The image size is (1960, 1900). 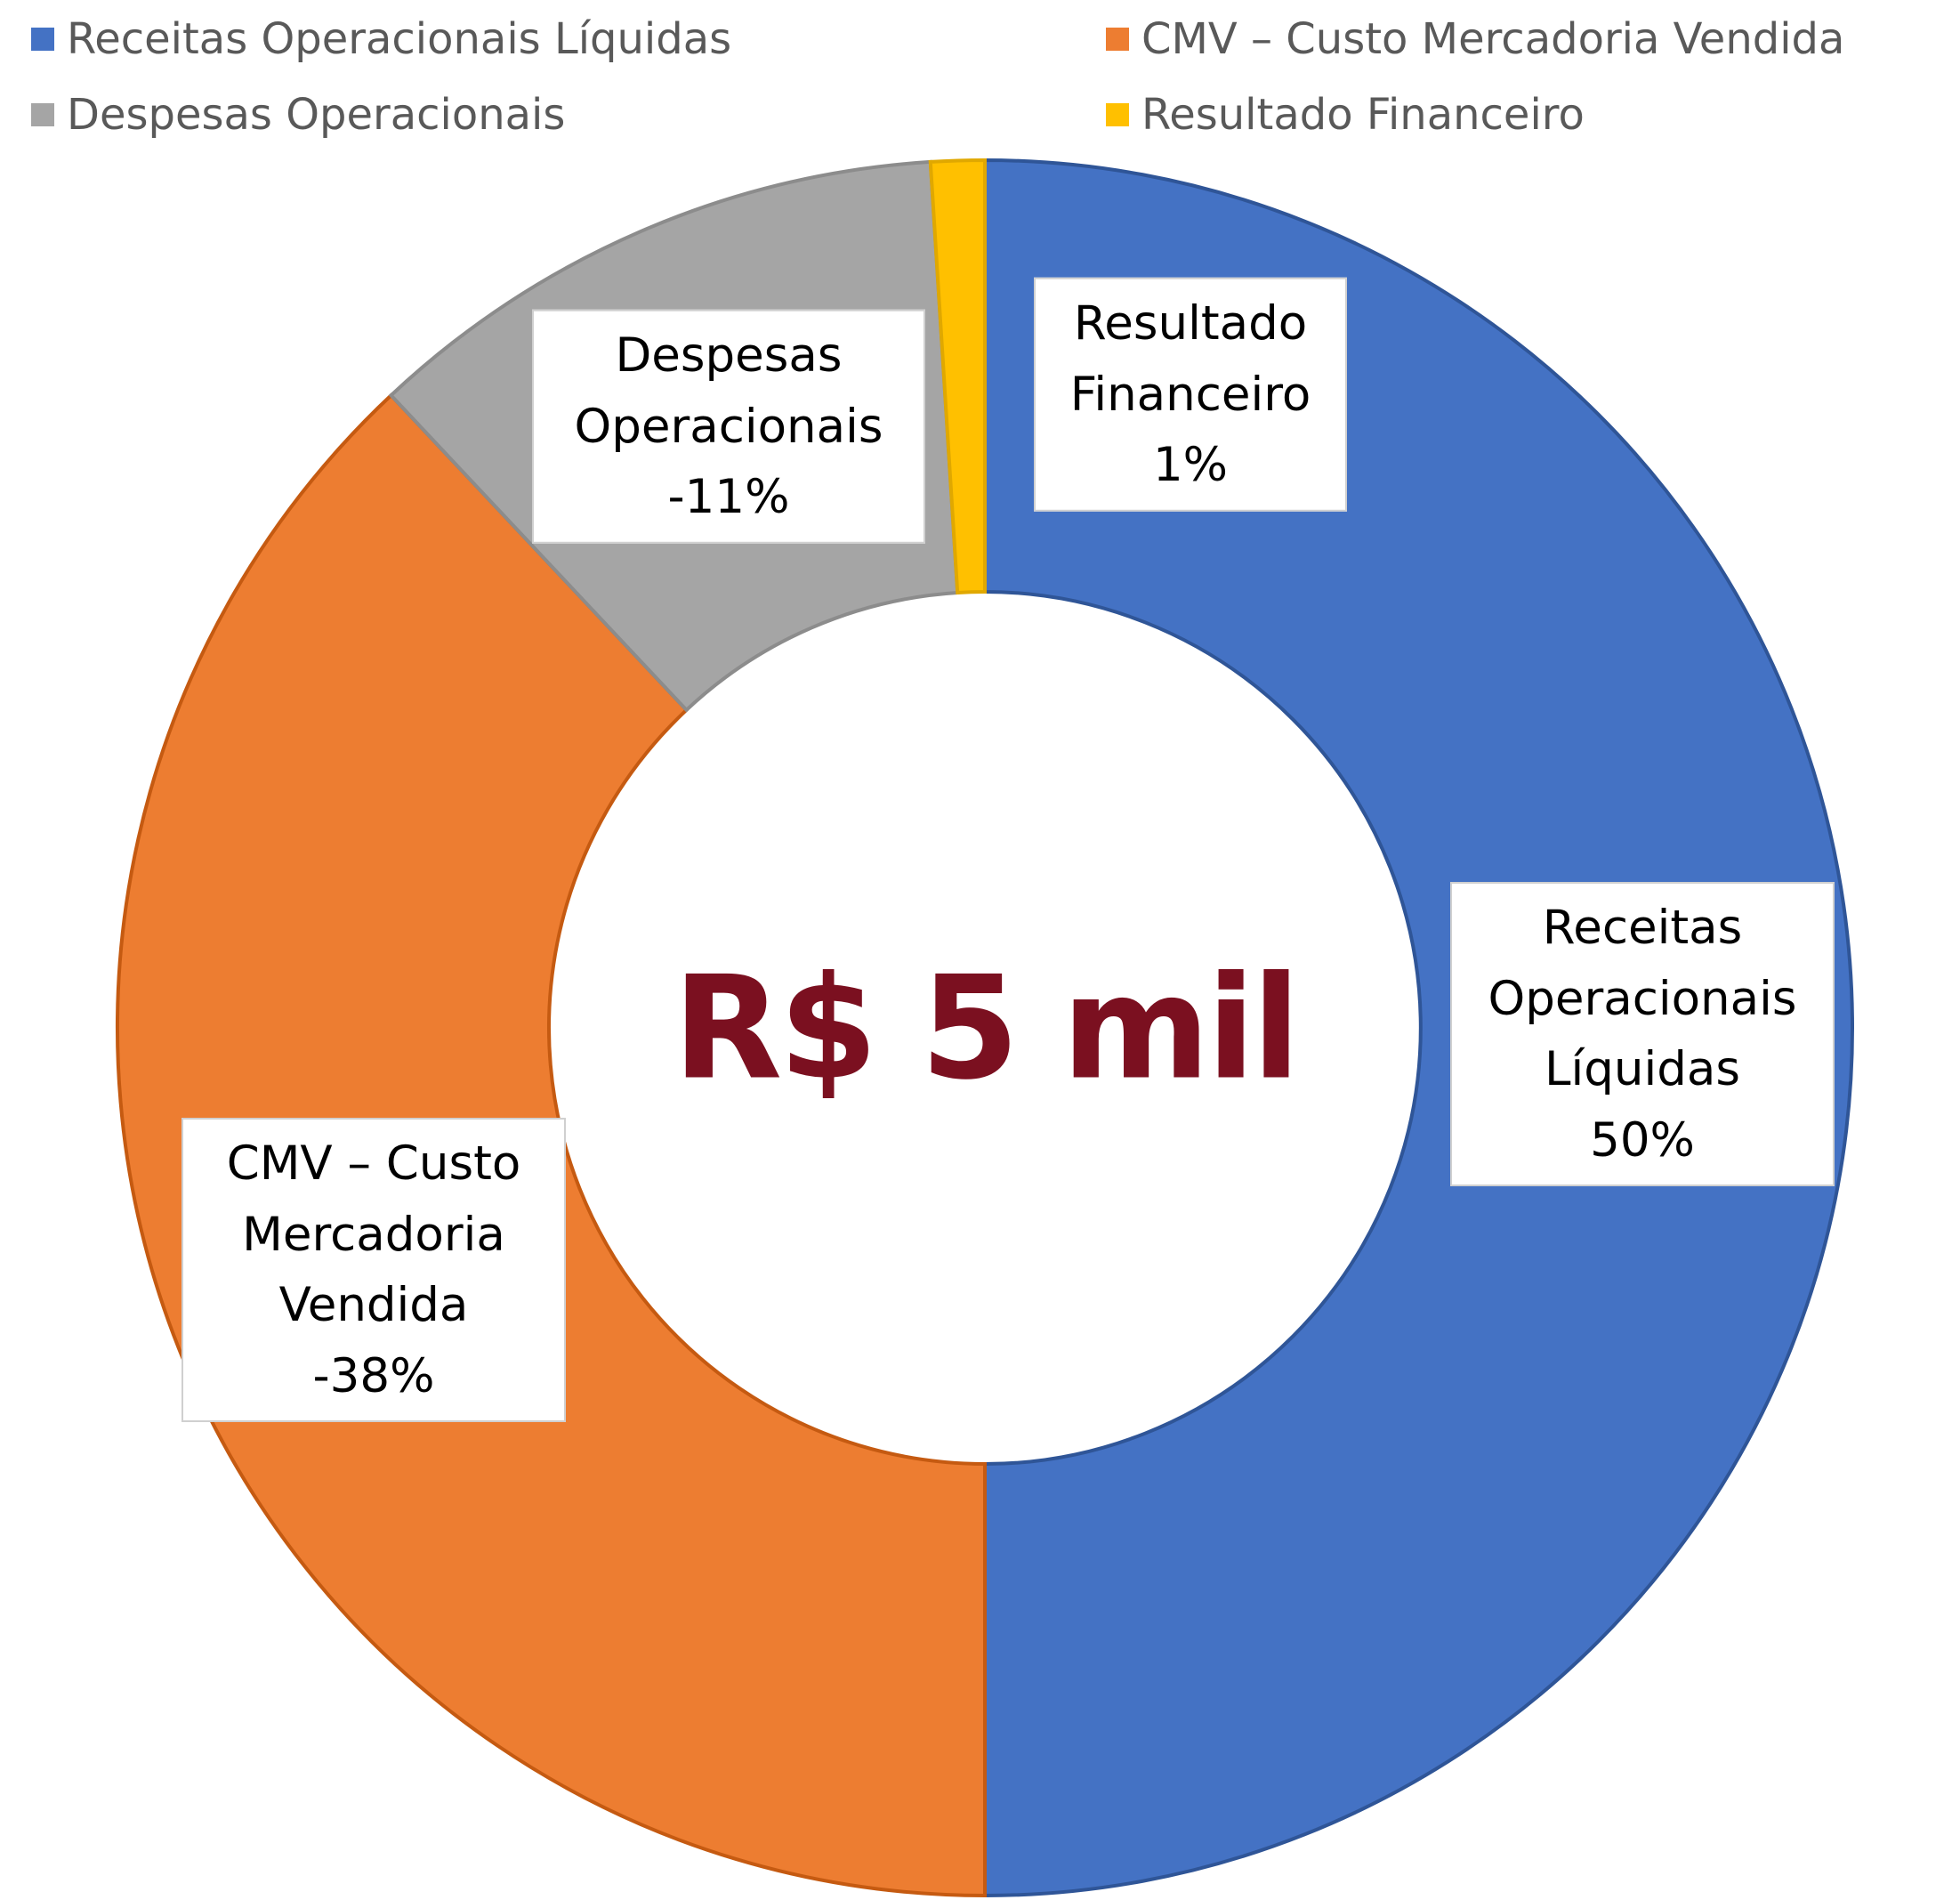 I want to click on data-label: Despesas Operacionais -11%, so click(x=729, y=426).